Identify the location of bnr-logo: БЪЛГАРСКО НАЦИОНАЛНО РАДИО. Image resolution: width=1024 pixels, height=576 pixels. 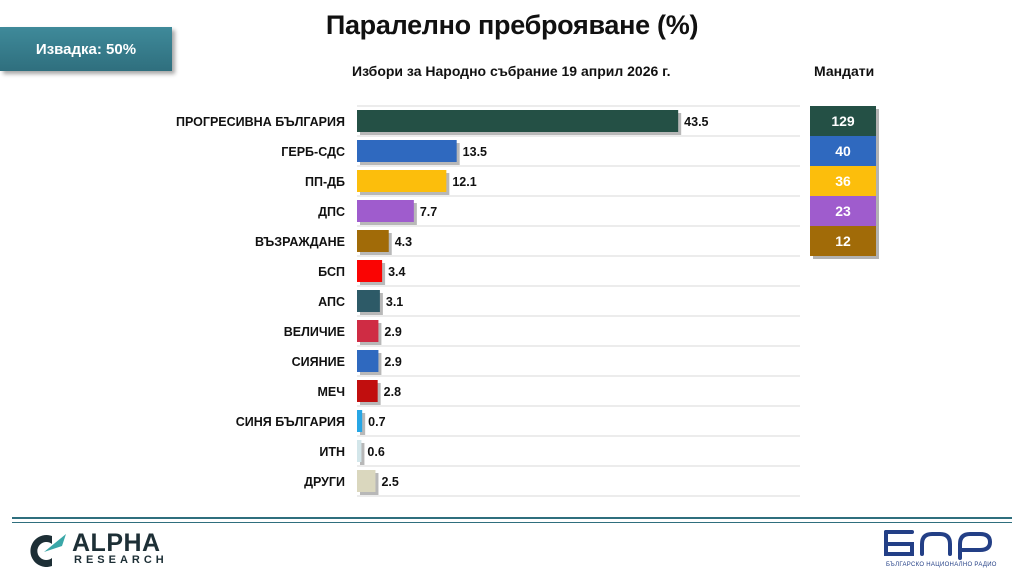
(943, 550).